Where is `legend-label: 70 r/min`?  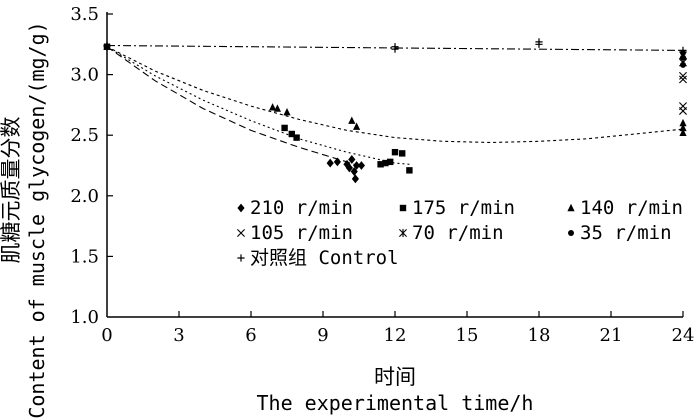
legend-label: 70 r/min is located at coordinates (458, 233).